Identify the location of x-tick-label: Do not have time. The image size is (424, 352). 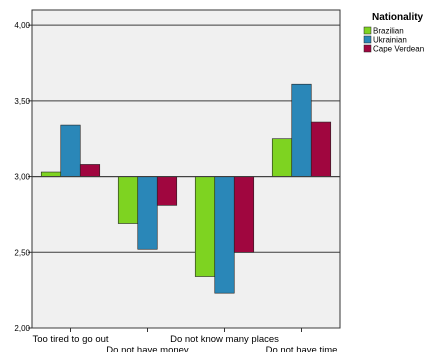
(302, 348).